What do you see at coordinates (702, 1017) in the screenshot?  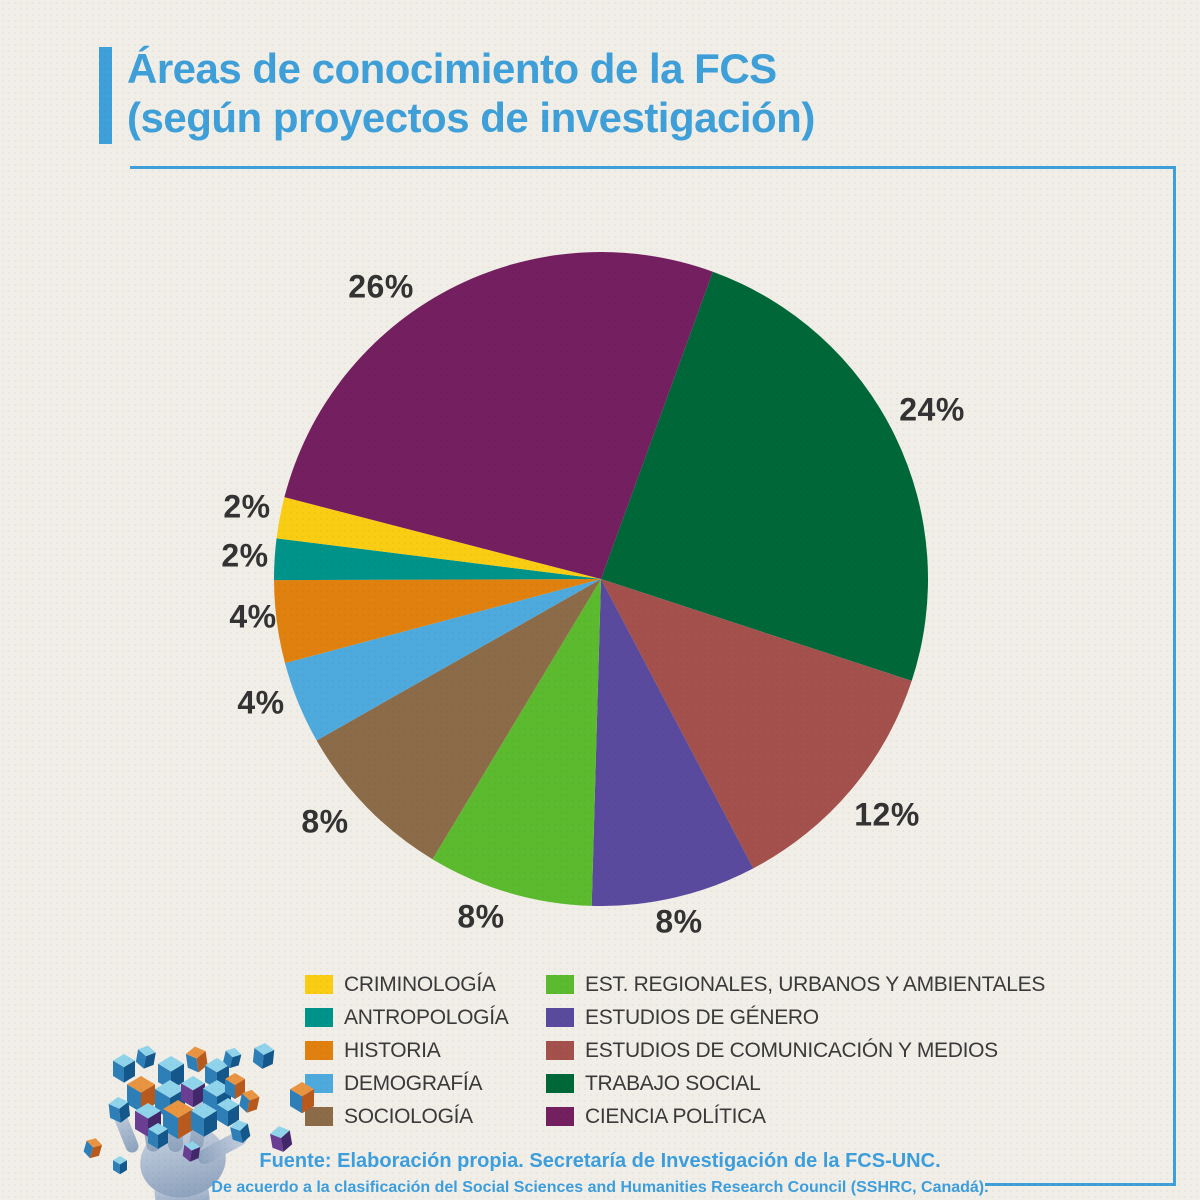 I see `legend-label: ESTUDIOS DE GÉNERO` at bounding box center [702, 1017].